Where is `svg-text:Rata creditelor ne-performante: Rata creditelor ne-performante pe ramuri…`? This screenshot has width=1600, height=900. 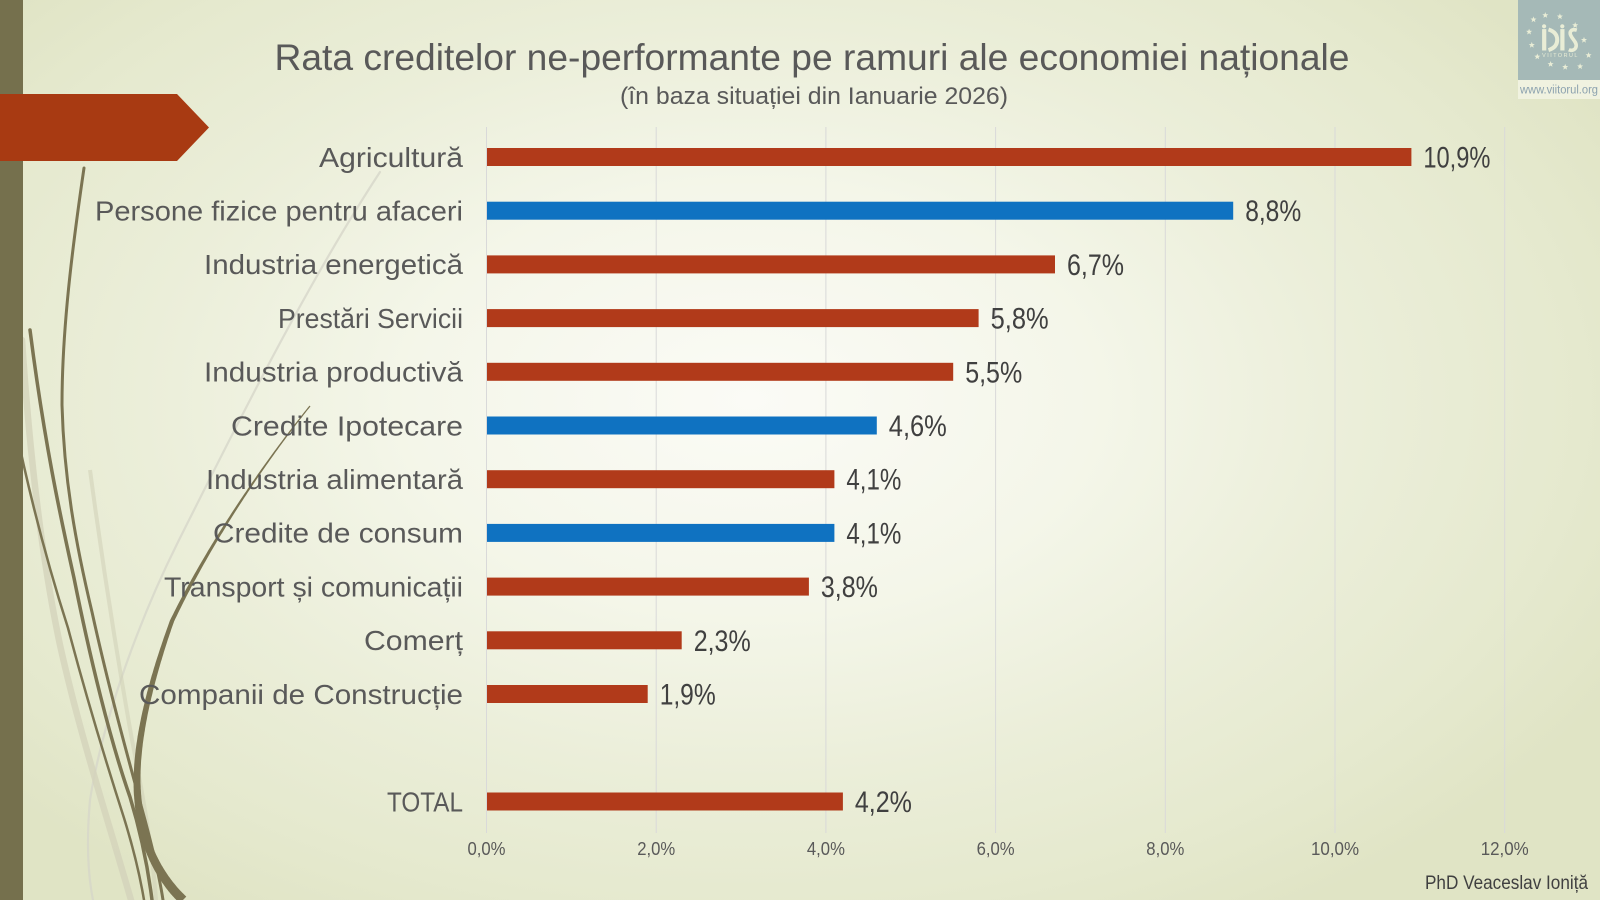 svg-text:Rata creditelor ne-performante: Rata creditelor ne-performante pe ramuri… is located at coordinates (812, 57).